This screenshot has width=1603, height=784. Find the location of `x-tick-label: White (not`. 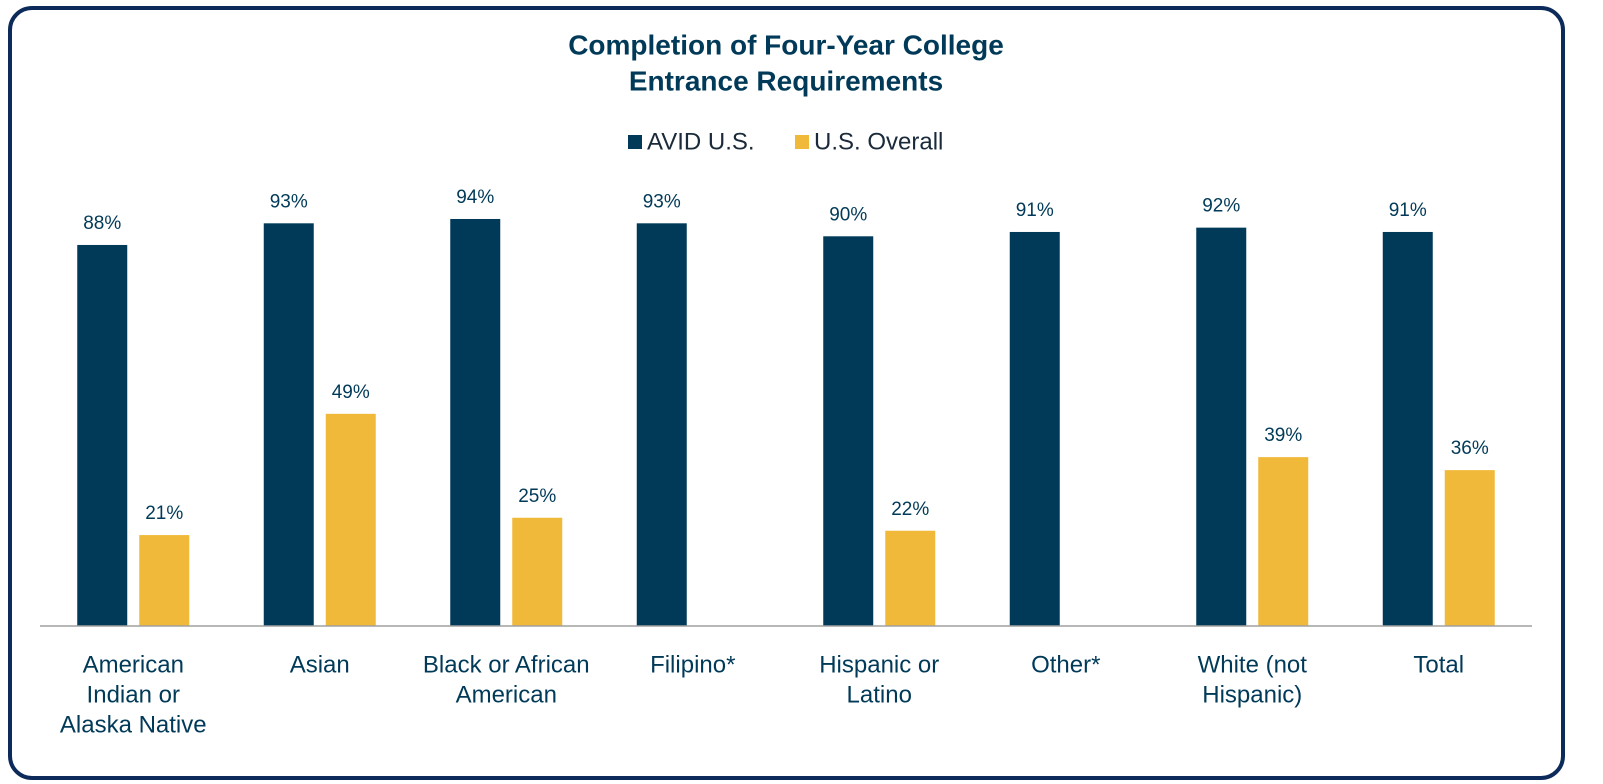

x-tick-label: White (not is located at coordinates (1253, 664).